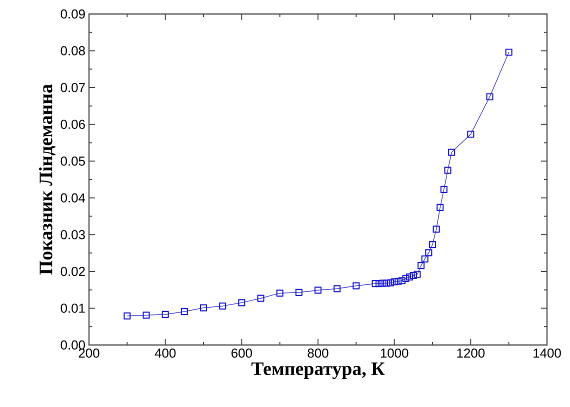 This screenshot has height=407, width=570. Describe the element at coordinates (394, 353) in the screenshot. I see `x-tick-label: 1000` at that location.